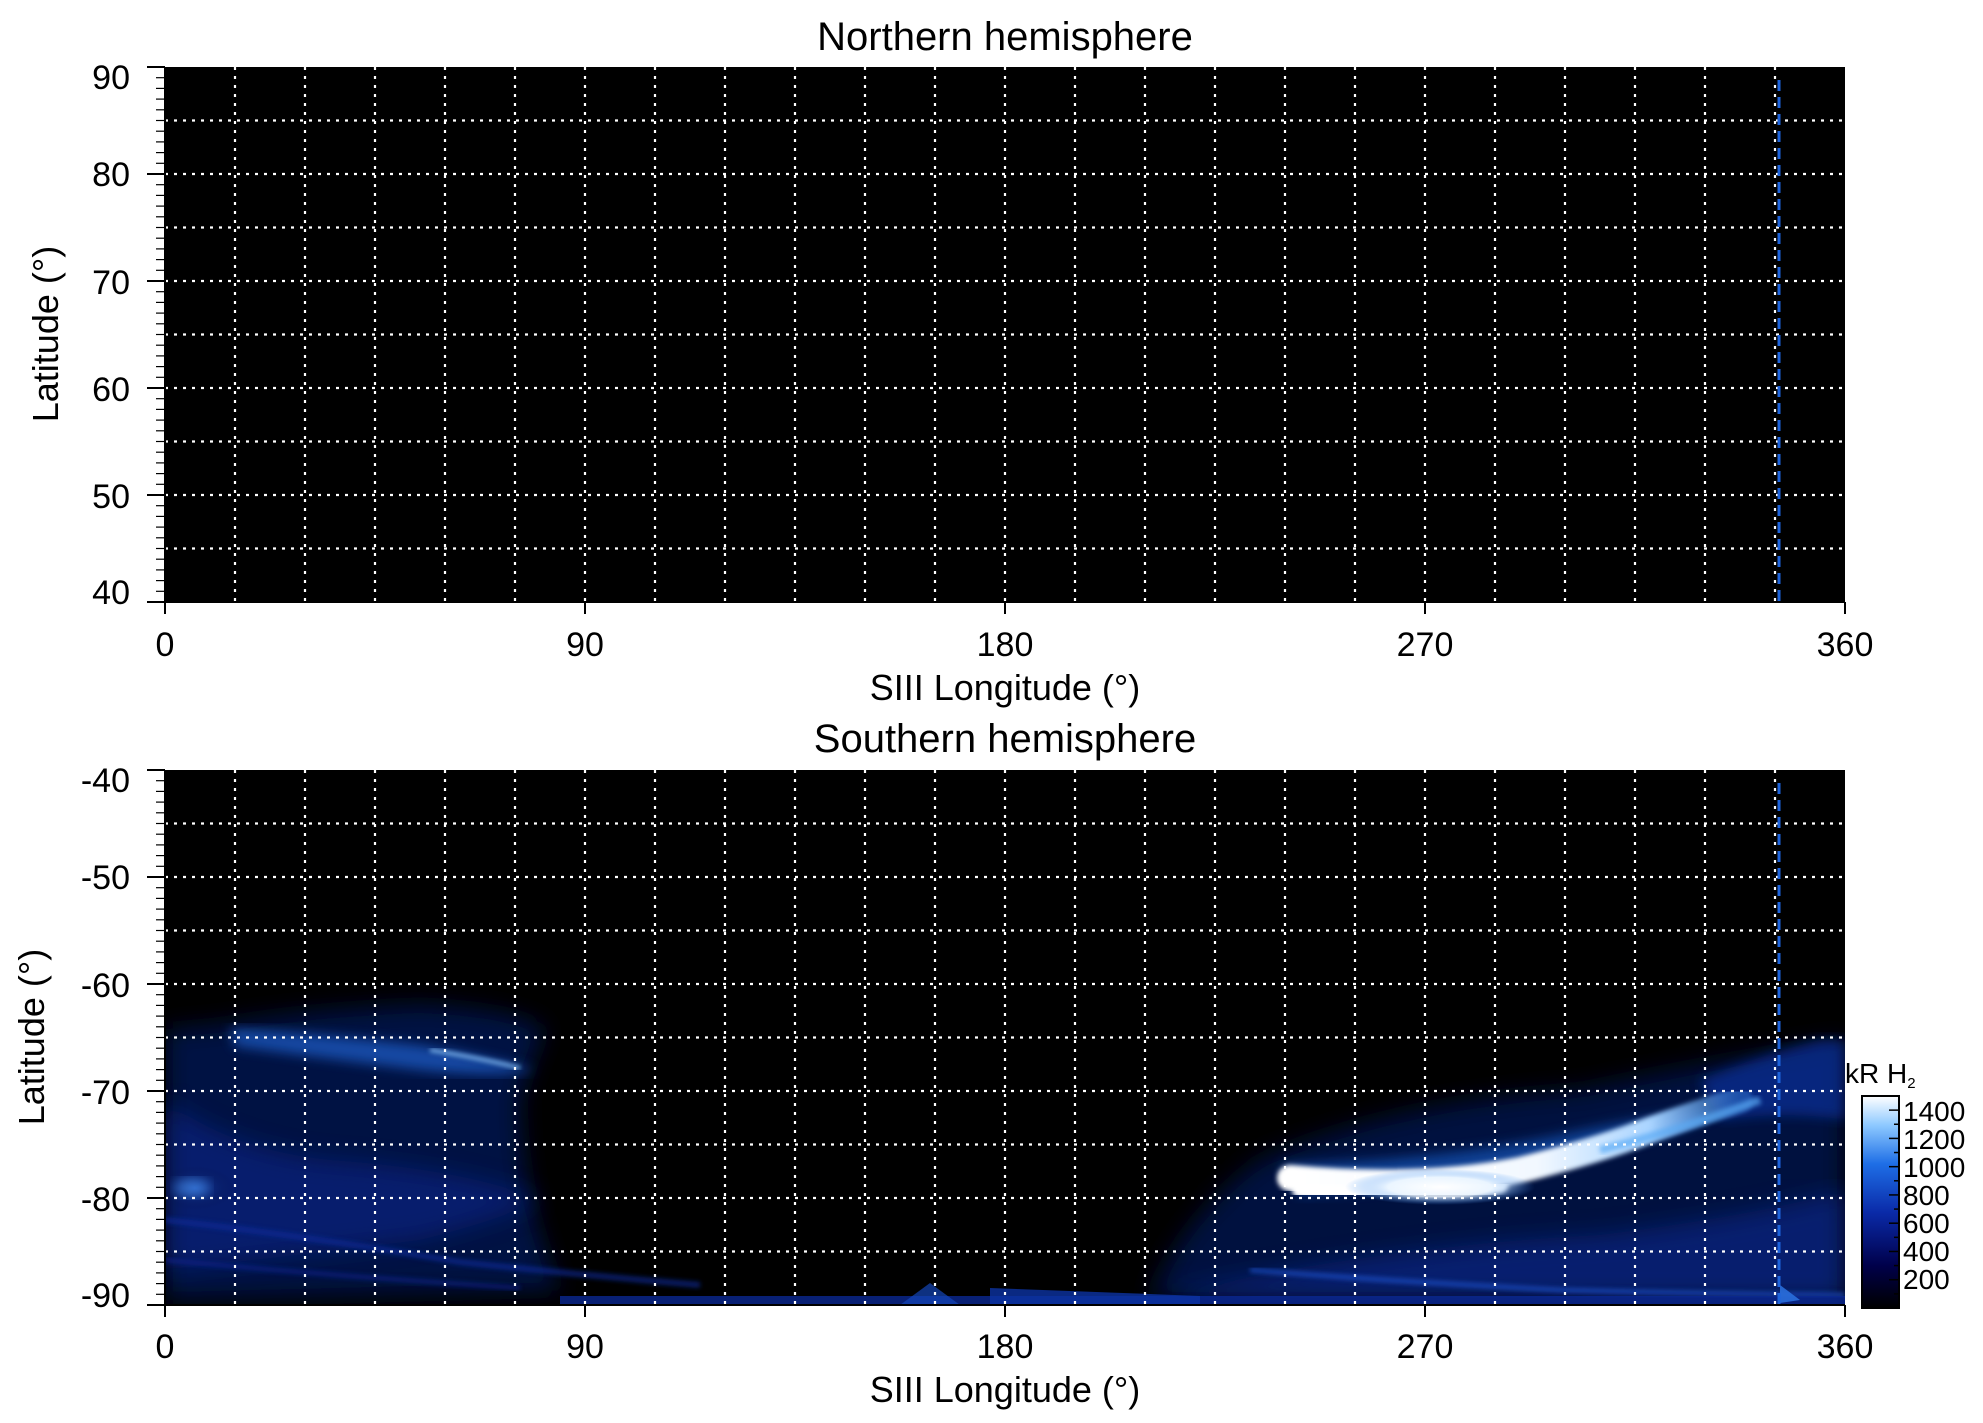 This screenshot has width=1983, height=1423. Describe the element at coordinates (105, 1296) in the screenshot. I see `southern-y-tick-label: -90` at that location.